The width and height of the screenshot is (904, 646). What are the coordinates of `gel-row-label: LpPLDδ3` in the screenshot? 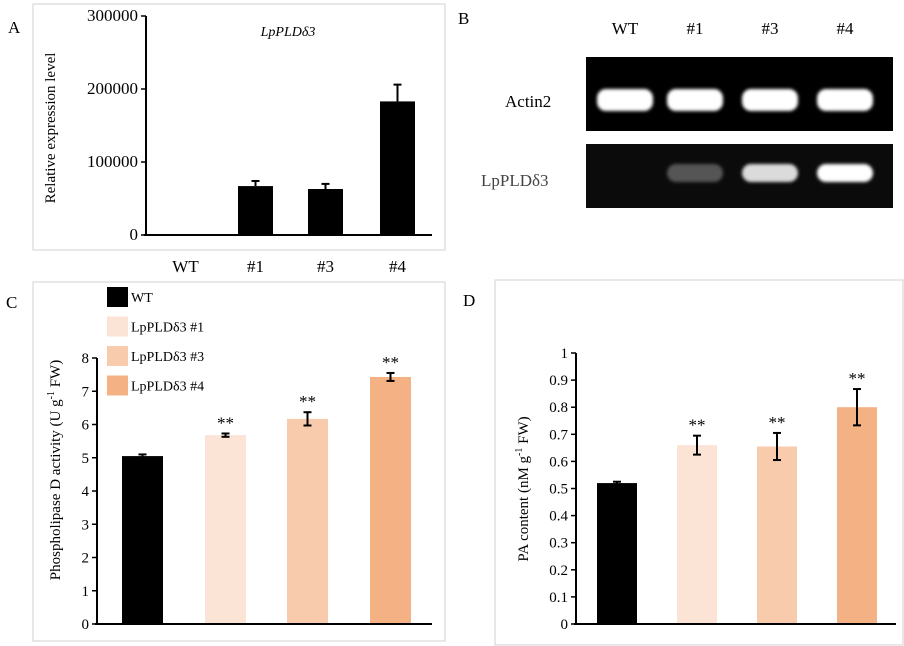 It's located at (515, 180).